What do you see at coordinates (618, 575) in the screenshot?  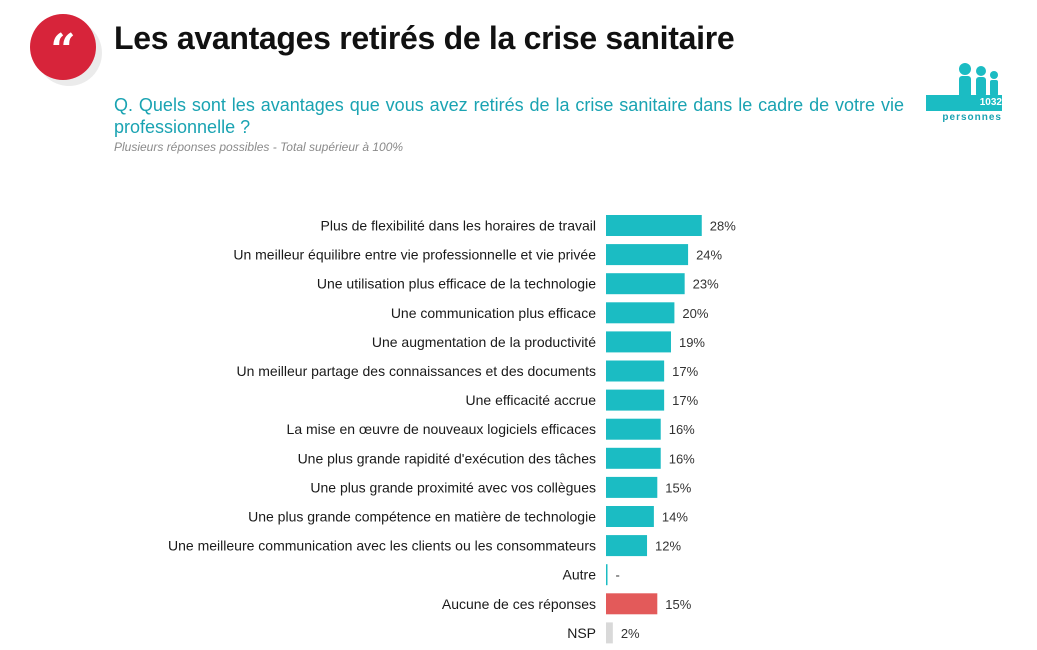 I see `data-label: -` at bounding box center [618, 575].